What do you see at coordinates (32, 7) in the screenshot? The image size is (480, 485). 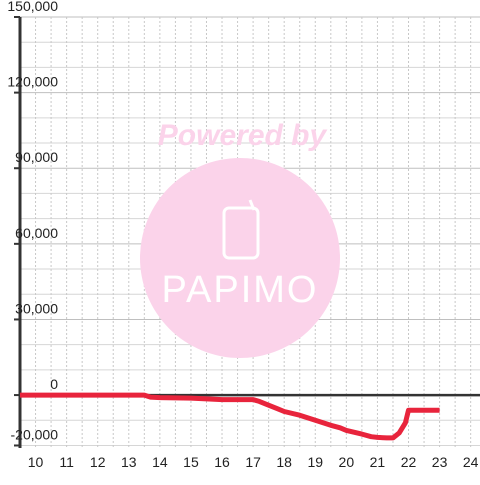 I see `y-tick-label: 150,000` at bounding box center [32, 7].